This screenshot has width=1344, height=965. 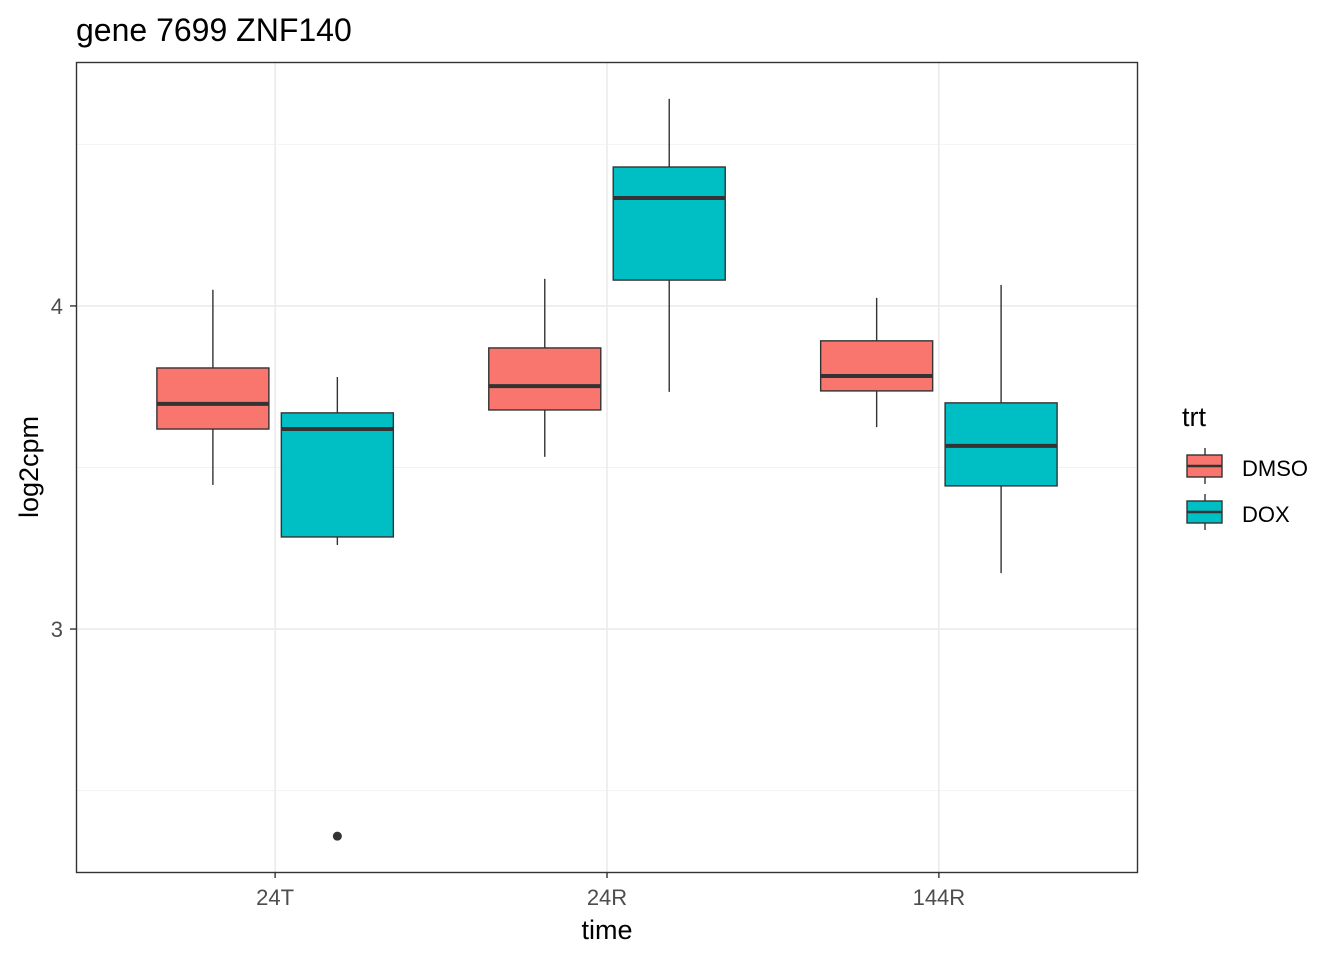 What do you see at coordinates (1194, 417) in the screenshot?
I see `legend-title: trt` at bounding box center [1194, 417].